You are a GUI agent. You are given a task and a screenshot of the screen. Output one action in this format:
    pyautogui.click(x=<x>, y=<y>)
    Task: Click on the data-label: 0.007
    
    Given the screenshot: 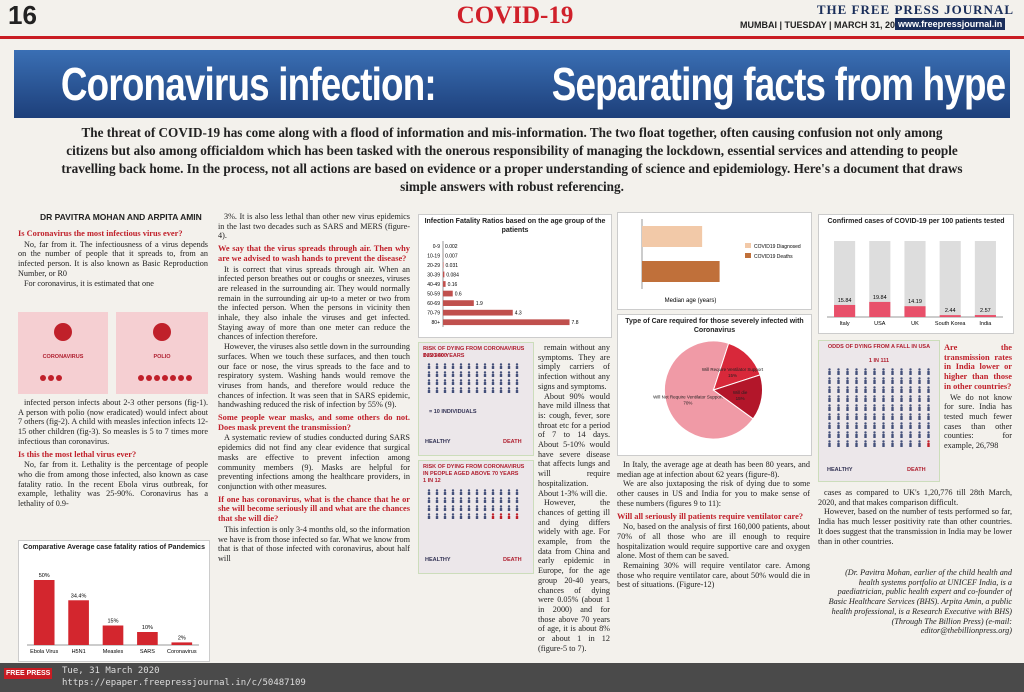 What is the action you would take?
    pyautogui.click(x=451, y=256)
    